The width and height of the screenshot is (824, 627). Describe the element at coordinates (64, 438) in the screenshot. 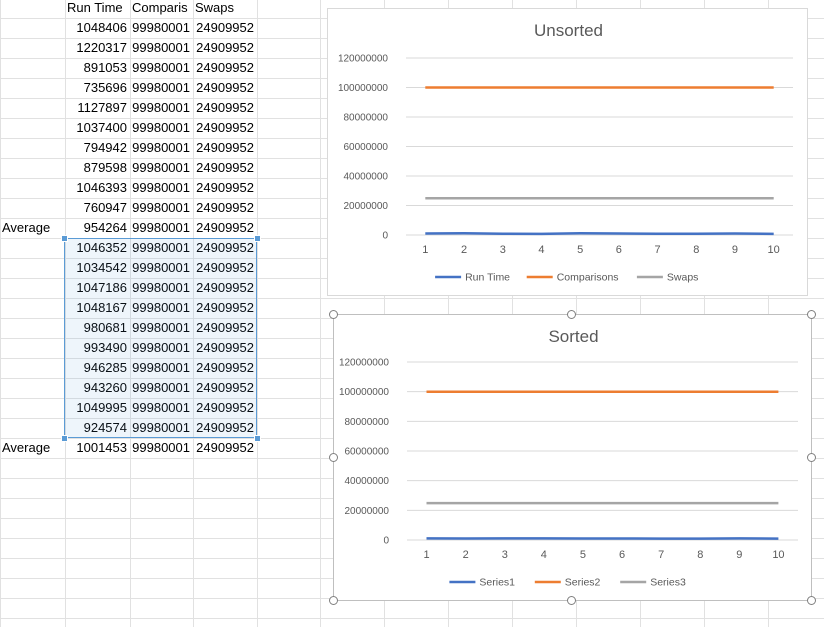

I see `selection-handle-bl` at that location.